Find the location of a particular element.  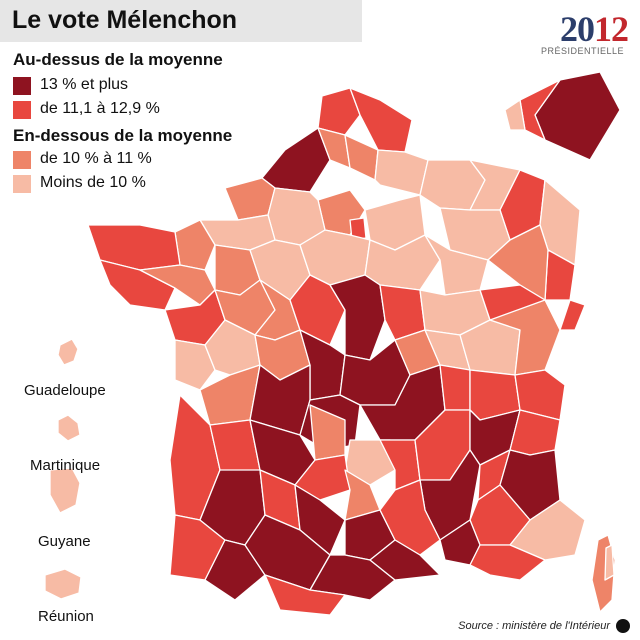

guadeloupe-shape is located at coordinates (68, 352).